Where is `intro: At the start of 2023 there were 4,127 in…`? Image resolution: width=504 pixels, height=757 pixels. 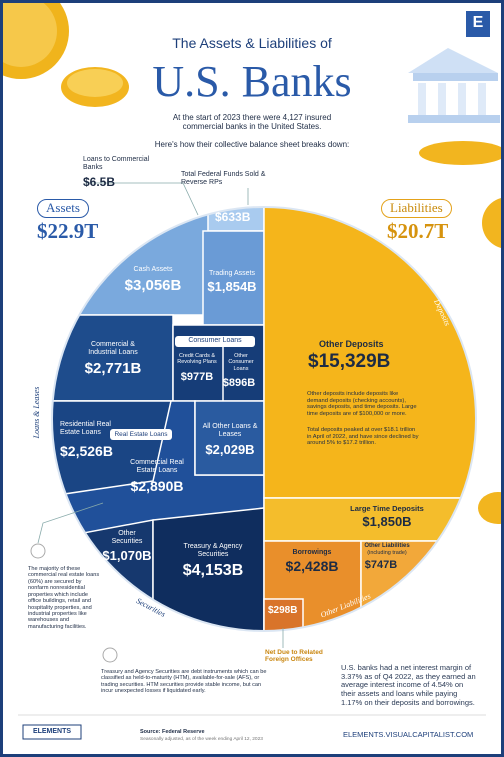
intro: At the start of 2023 there were 4,127 in… is located at coordinates (252, 122).